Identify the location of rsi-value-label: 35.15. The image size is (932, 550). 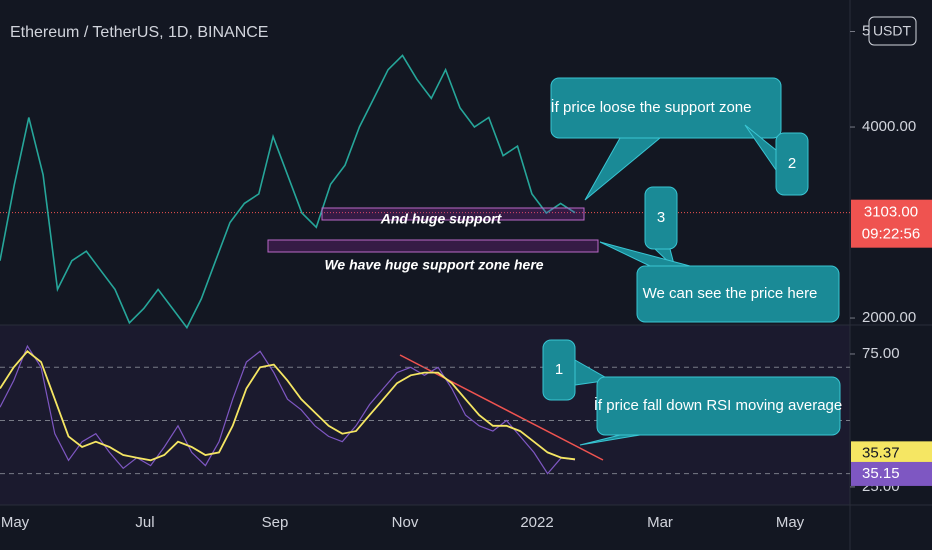
(881, 473).